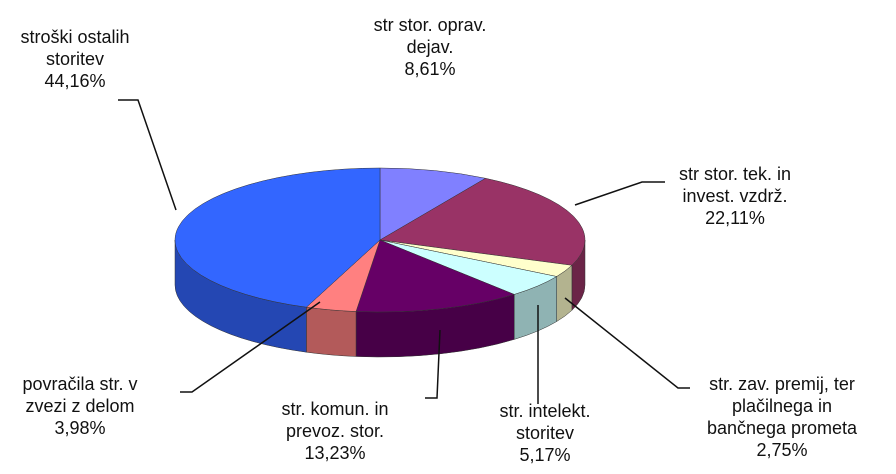  What do you see at coordinates (545, 422) in the screenshot?
I see `category-label: str. intelekt. storitev` at bounding box center [545, 422].